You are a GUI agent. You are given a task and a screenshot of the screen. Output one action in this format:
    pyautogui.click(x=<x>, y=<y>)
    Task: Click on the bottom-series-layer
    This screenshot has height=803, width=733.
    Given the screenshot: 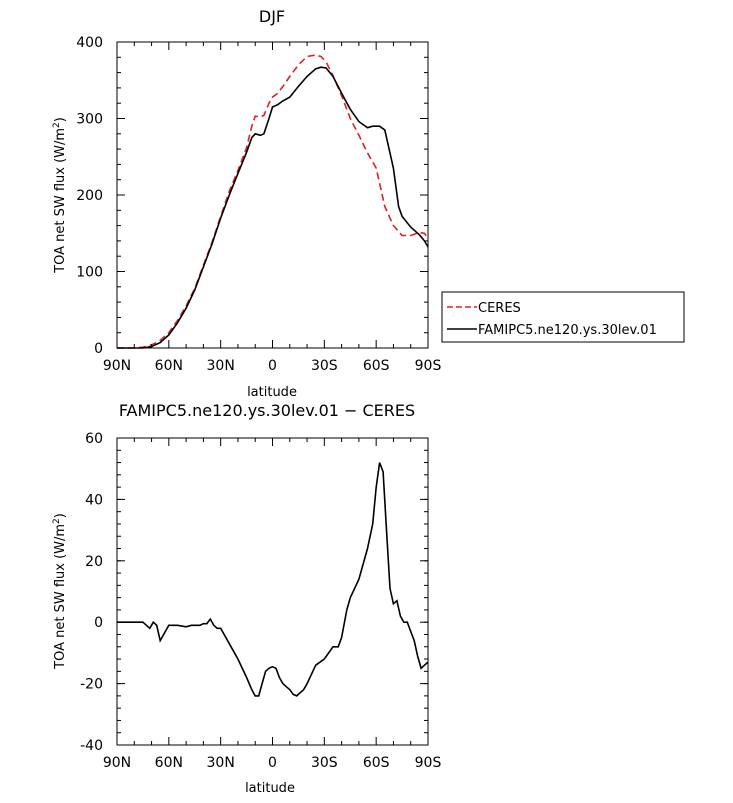 What is the action you would take?
    pyautogui.click(x=273, y=579)
    